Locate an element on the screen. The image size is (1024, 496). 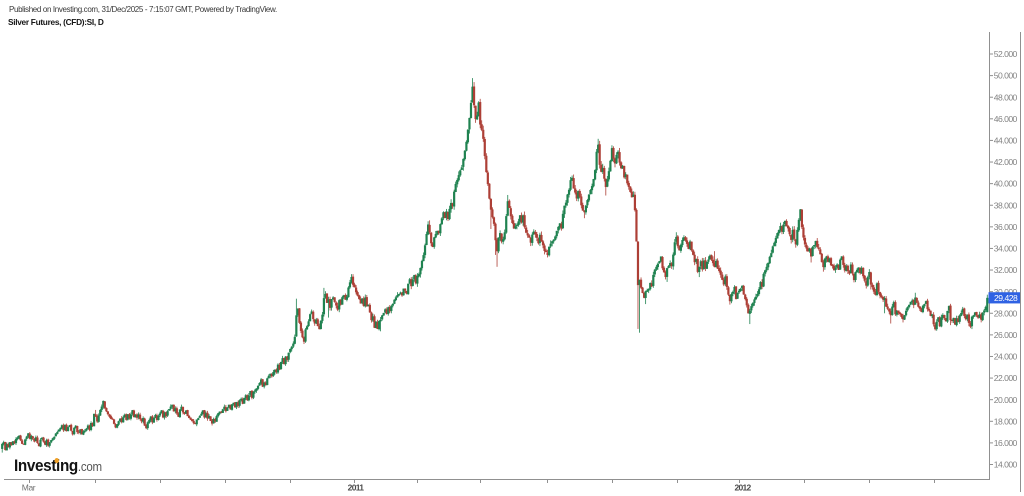
svg-text: 28.000 is located at coordinates (1006, 313).